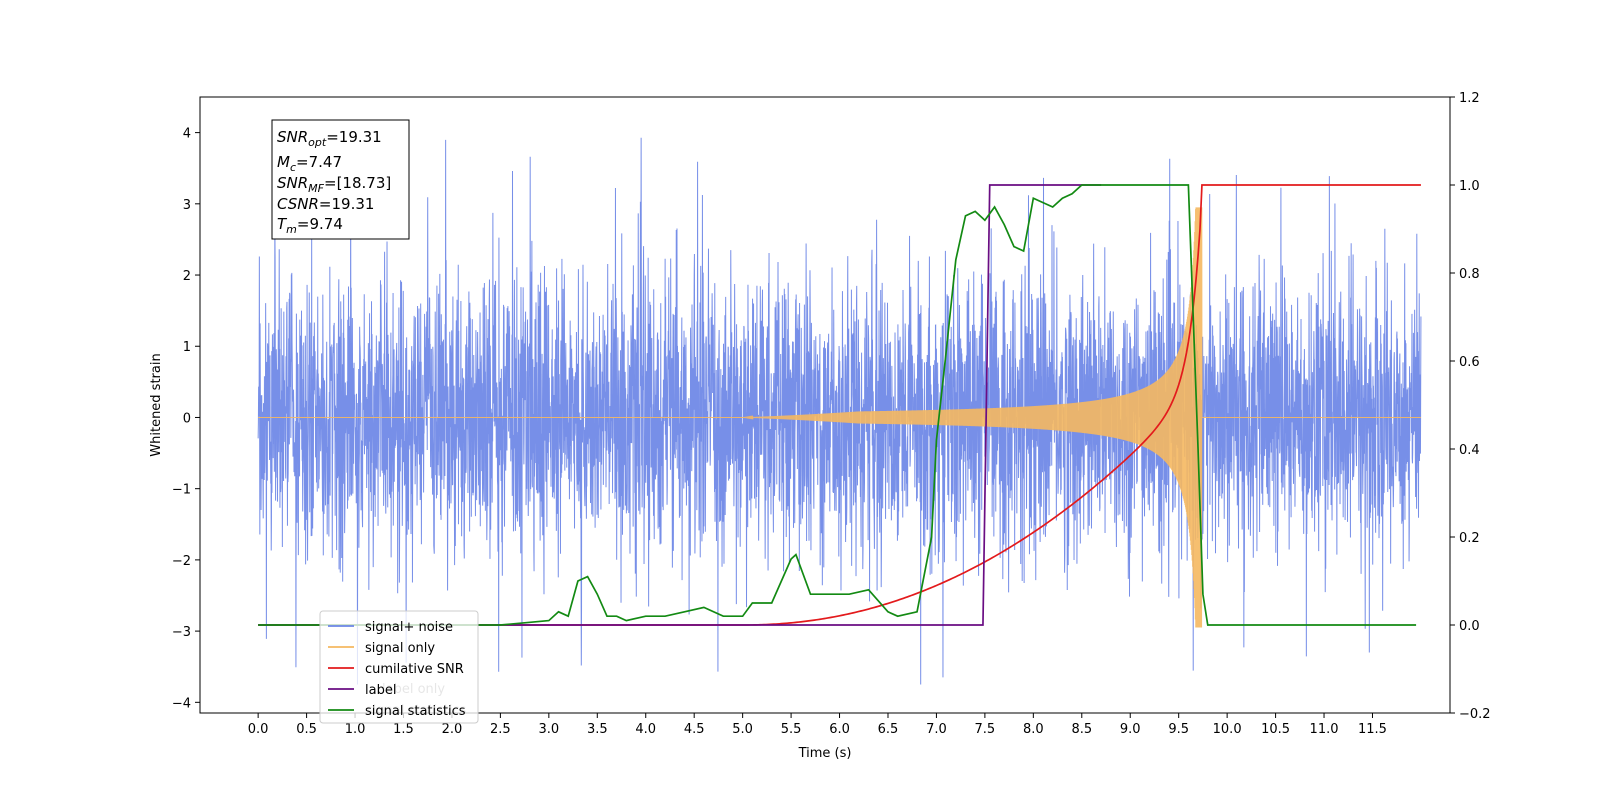 The image size is (1600, 800). Describe the element at coordinates (357, 183) in the screenshot. I see `annotation-value: =[18.73]` at that location.